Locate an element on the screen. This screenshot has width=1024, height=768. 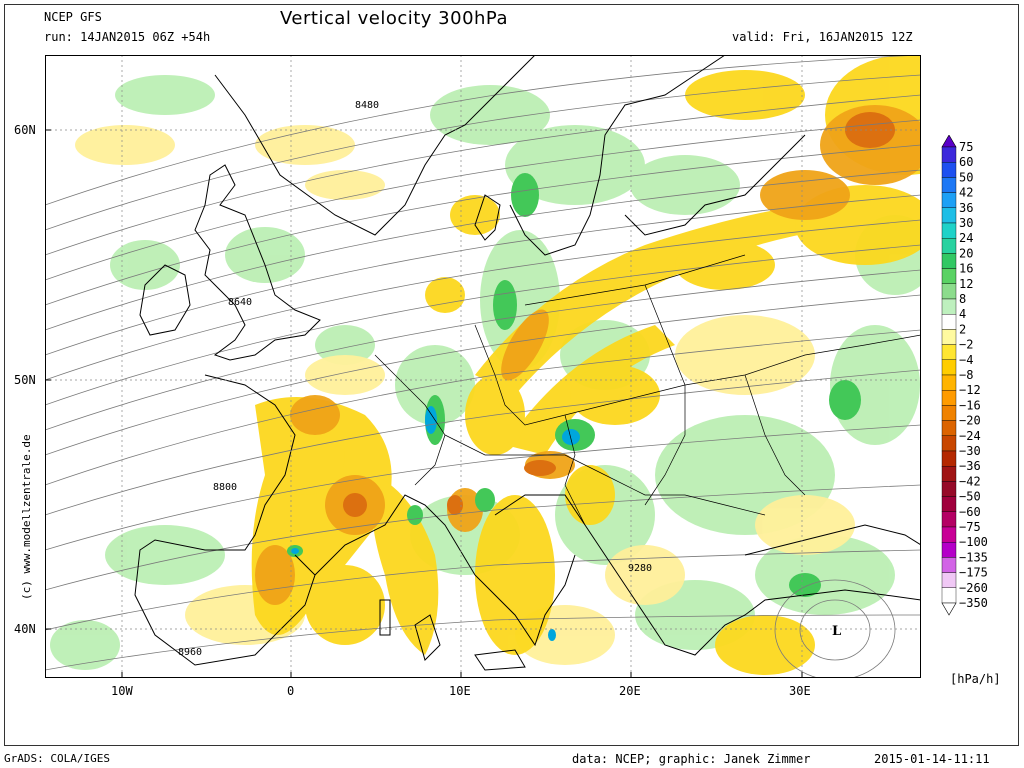
contour-label-8800: 8800 is located at coordinates (225, 487).